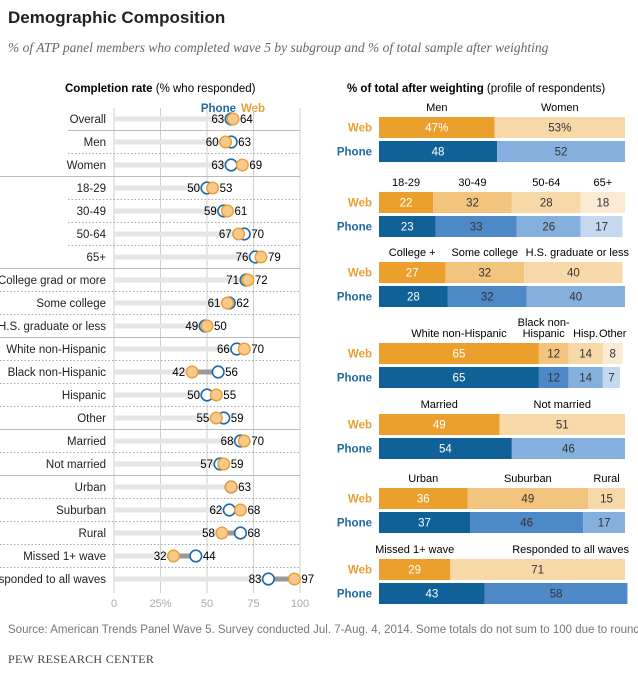 Image resolution: width=638 pixels, height=676 pixels. What do you see at coordinates (88, 120) in the screenshot?
I see `row-label: Overall` at bounding box center [88, 120].